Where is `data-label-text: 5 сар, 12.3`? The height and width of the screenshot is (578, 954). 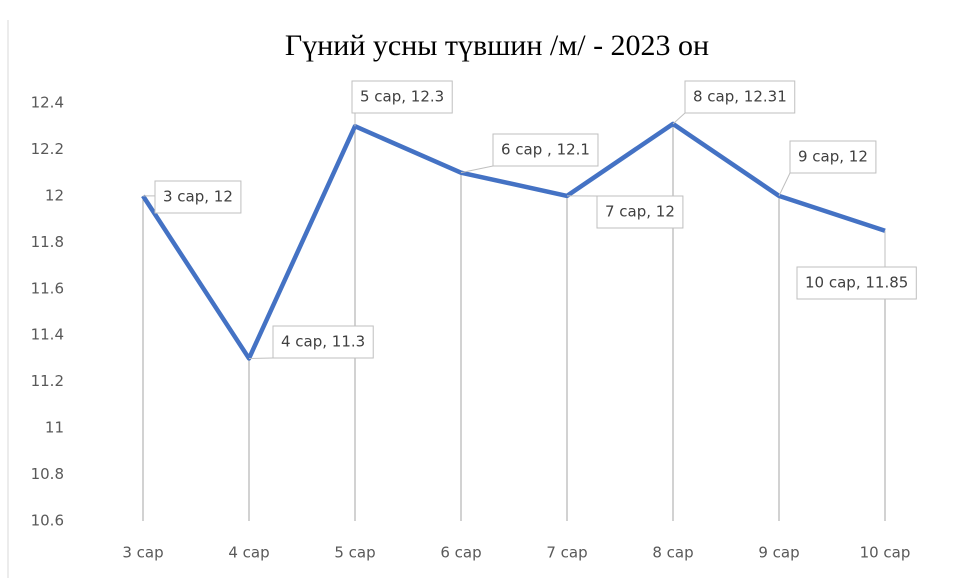 data-label-text: 5 сар, 12.3 is located at coordinates (402, 97).